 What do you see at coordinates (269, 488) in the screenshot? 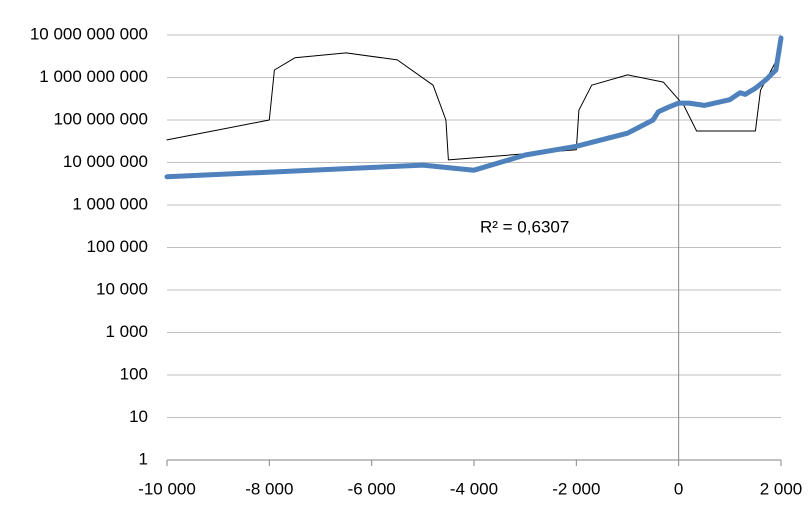
I see `x-tick-label: -8 000` at bounding box center [269, 488].